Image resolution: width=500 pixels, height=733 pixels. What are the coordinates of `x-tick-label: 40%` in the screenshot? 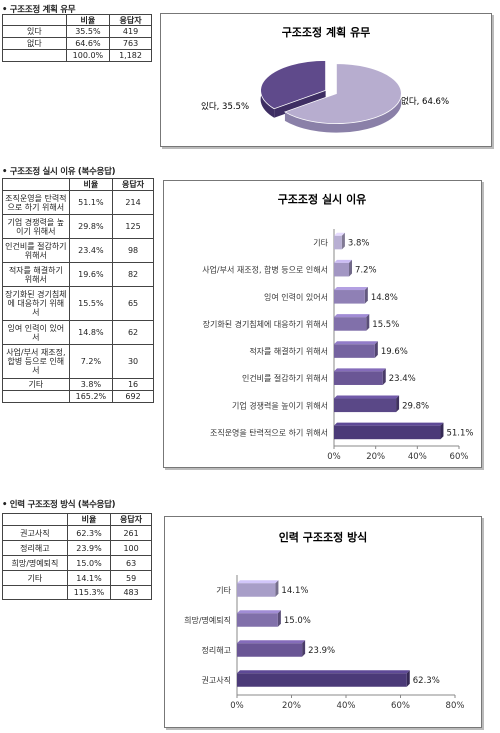 It's located at (346, 706).